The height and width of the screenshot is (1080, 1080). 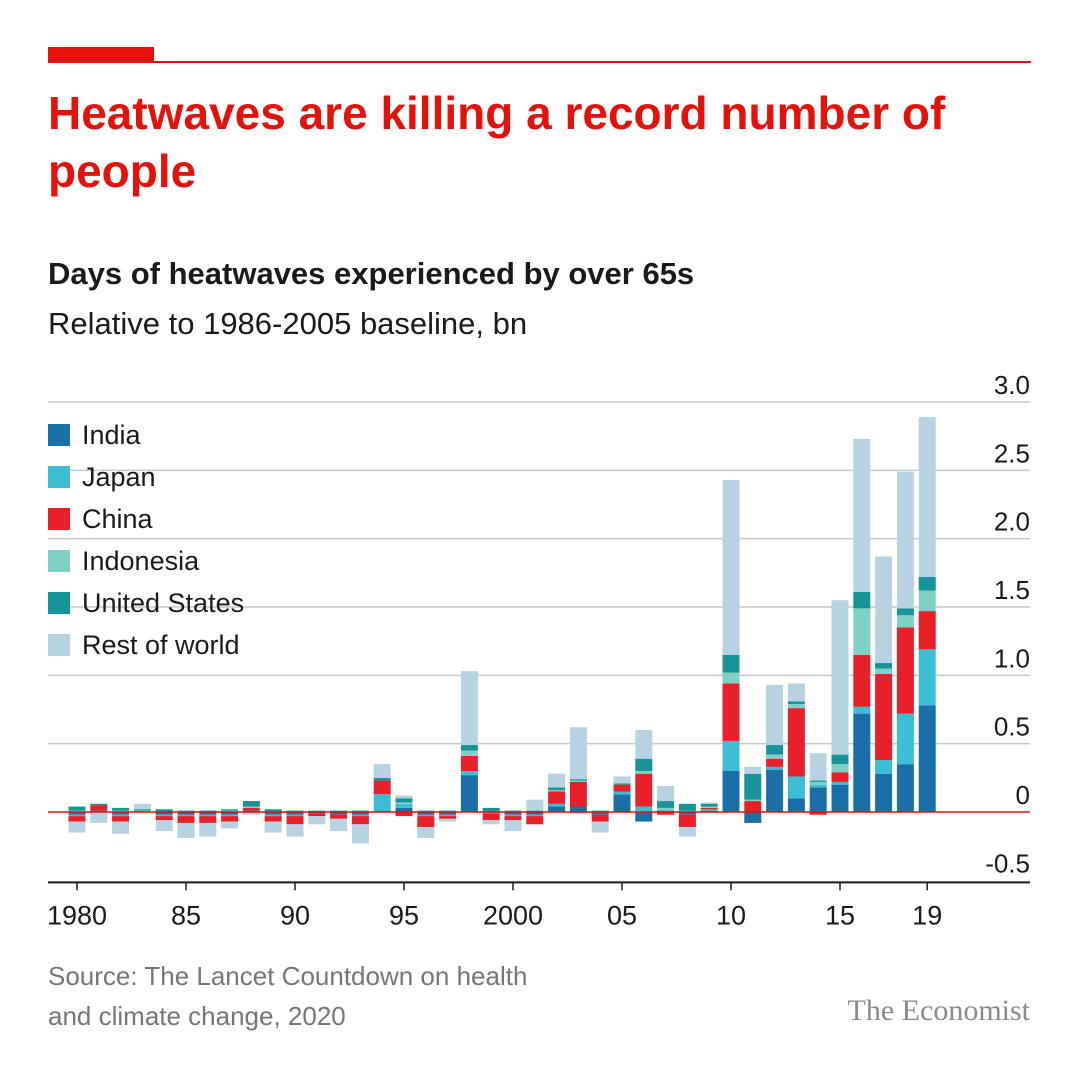 What do you see at coordinates (753, 800) in the screenshot?
I see `bar-segment-indonesia-2011` at bounding box center [753, 800].